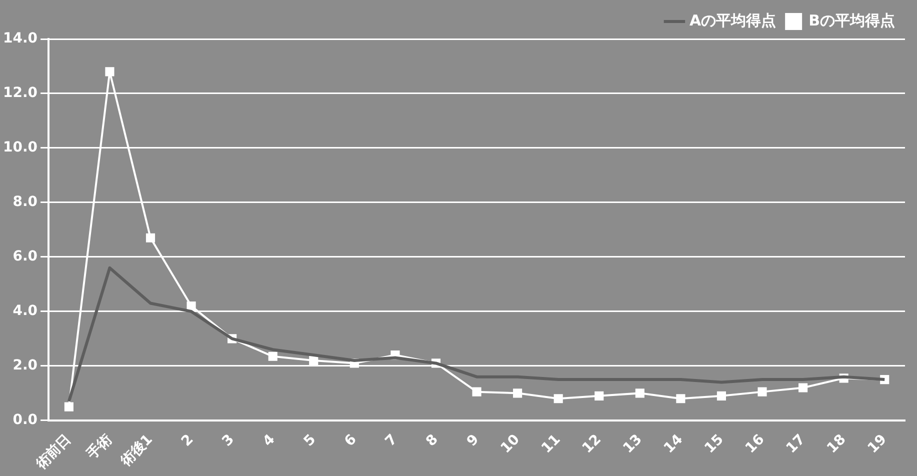 The image size is (917, 476). Describe the element at coordinates (228, 440) in the screenshot. I see `x-tick-label: 3` at that location.